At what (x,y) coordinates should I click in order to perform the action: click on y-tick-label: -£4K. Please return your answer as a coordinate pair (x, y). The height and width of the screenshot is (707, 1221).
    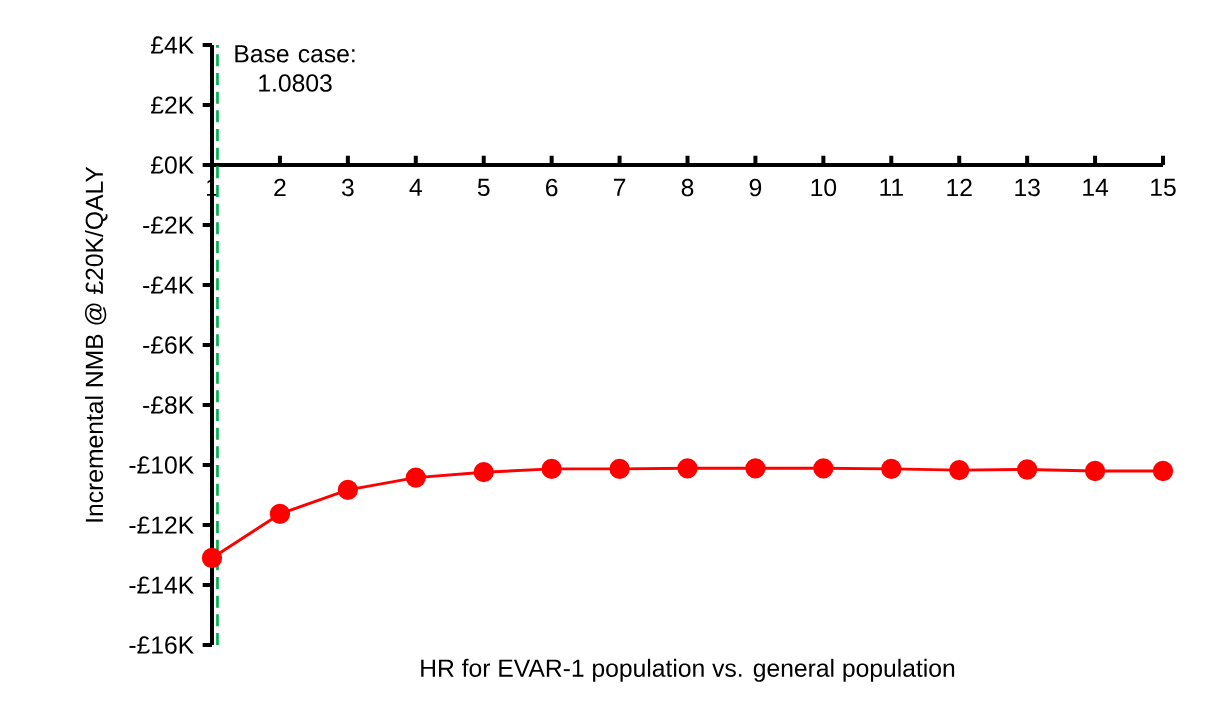
    Looking at the image, I should click on (168, 285).